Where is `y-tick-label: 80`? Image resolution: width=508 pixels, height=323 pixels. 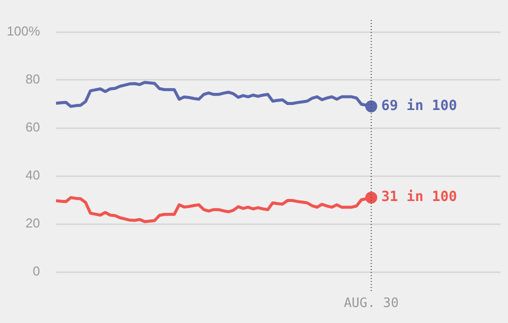
y-tick-label: 80 is located at coordinates (33, 79).